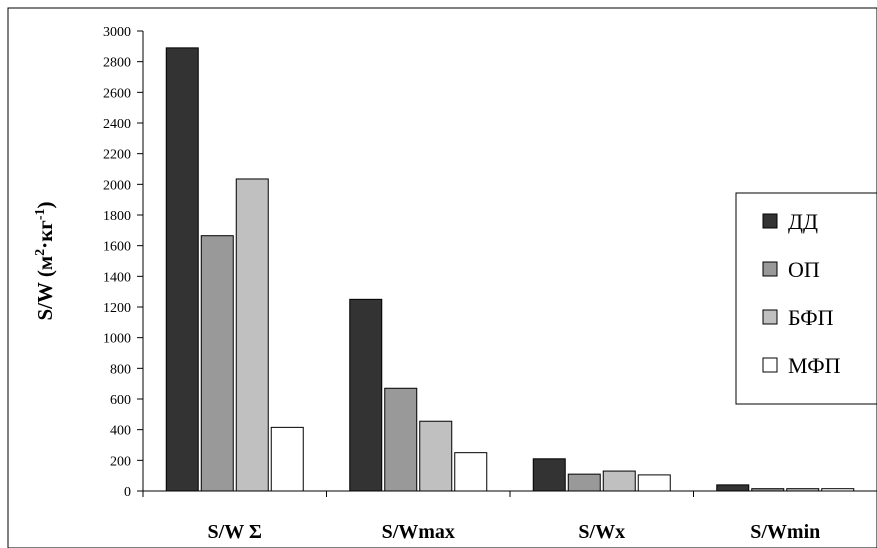  What do you see at coordinates (117, 185) in the screenshot?
I see `y-tick-label: 2000` at bounding box center [117, 185].